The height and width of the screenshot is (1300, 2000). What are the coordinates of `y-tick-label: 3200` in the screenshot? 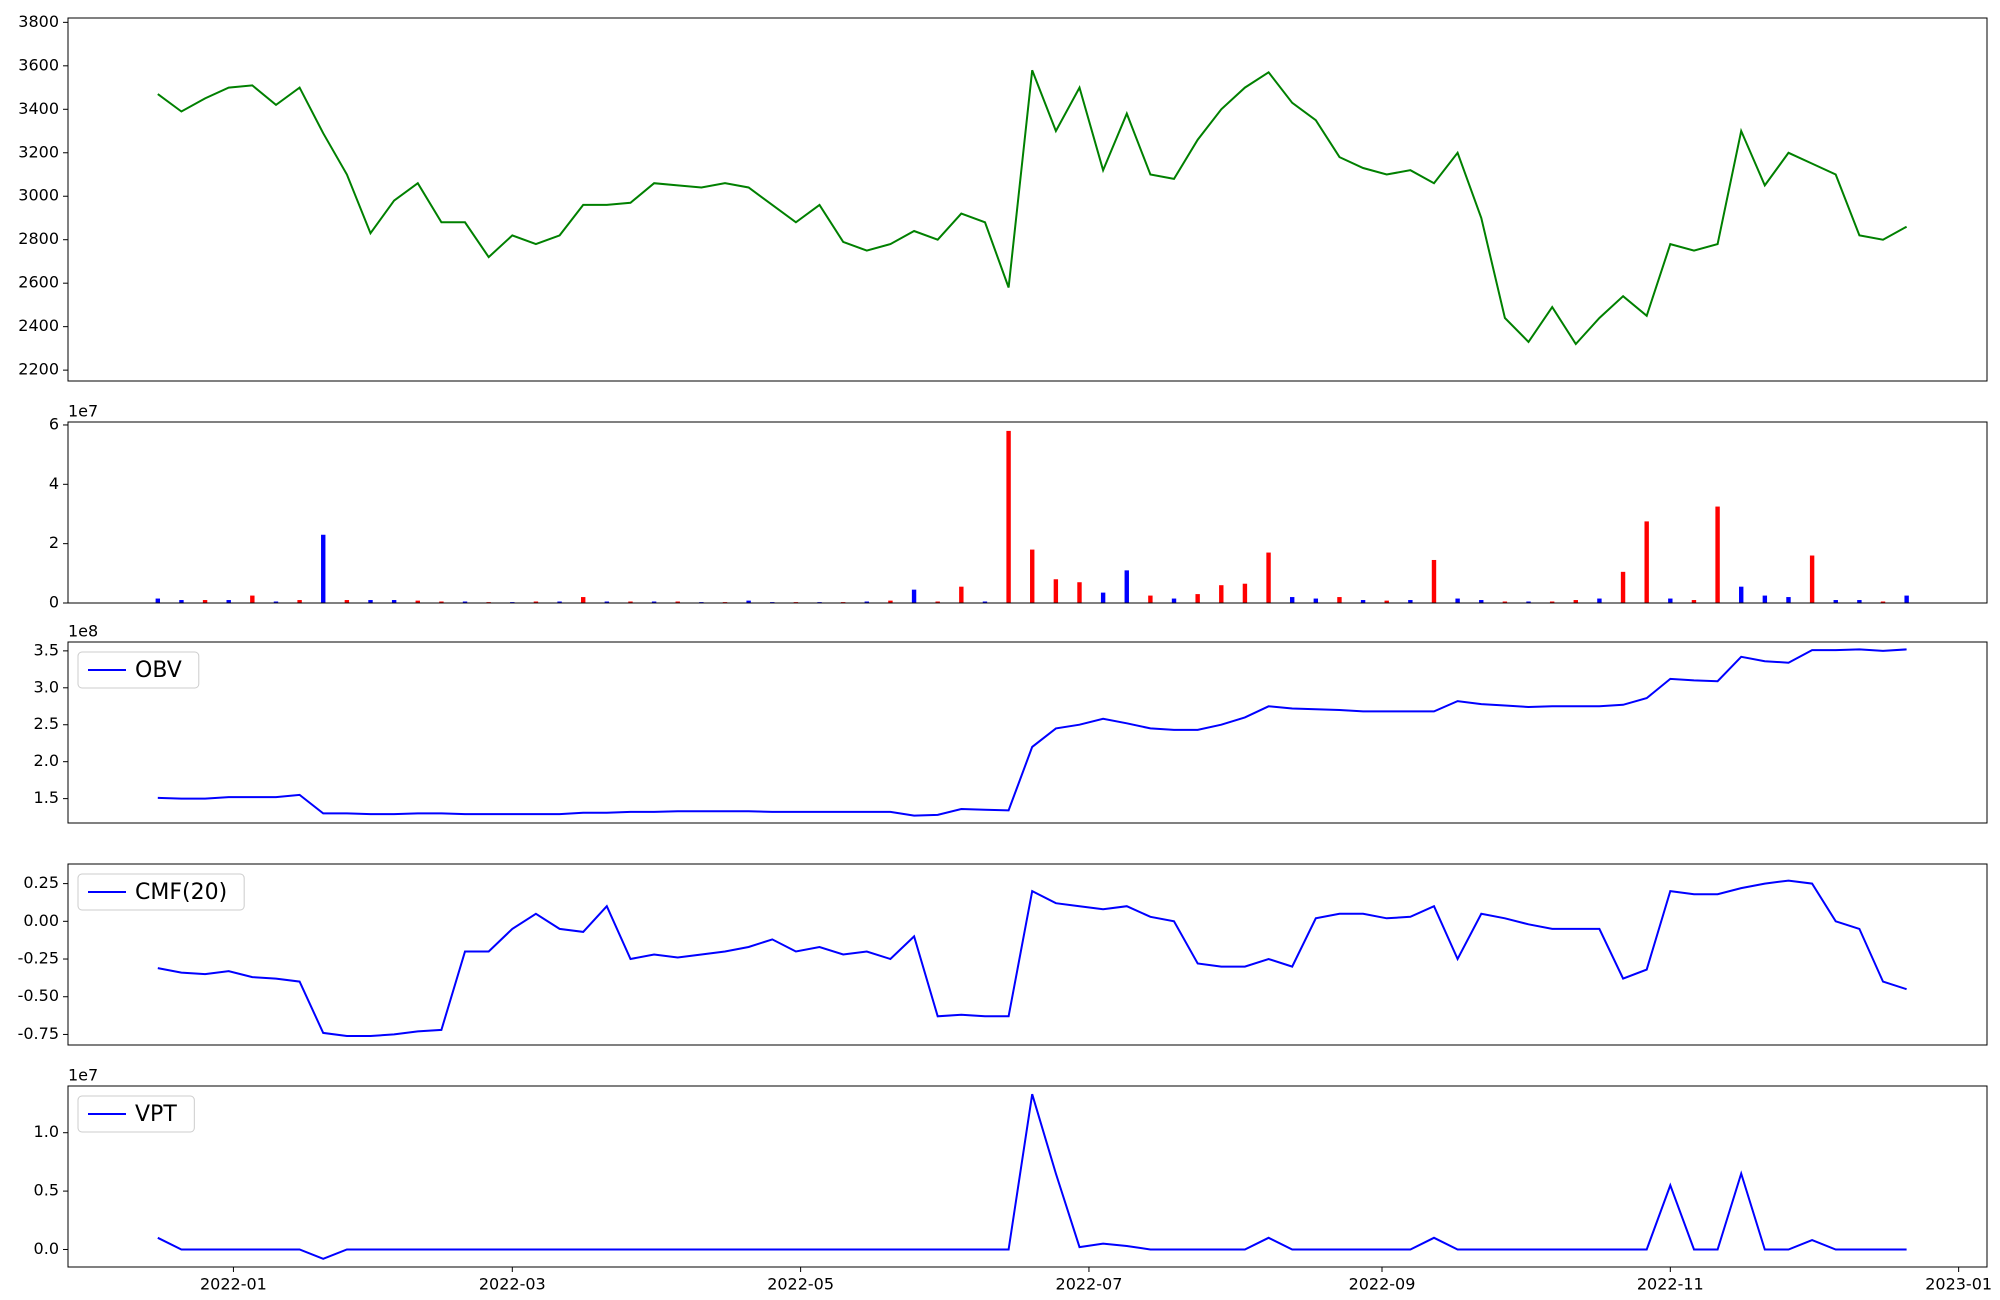 It's located at (38, 151).